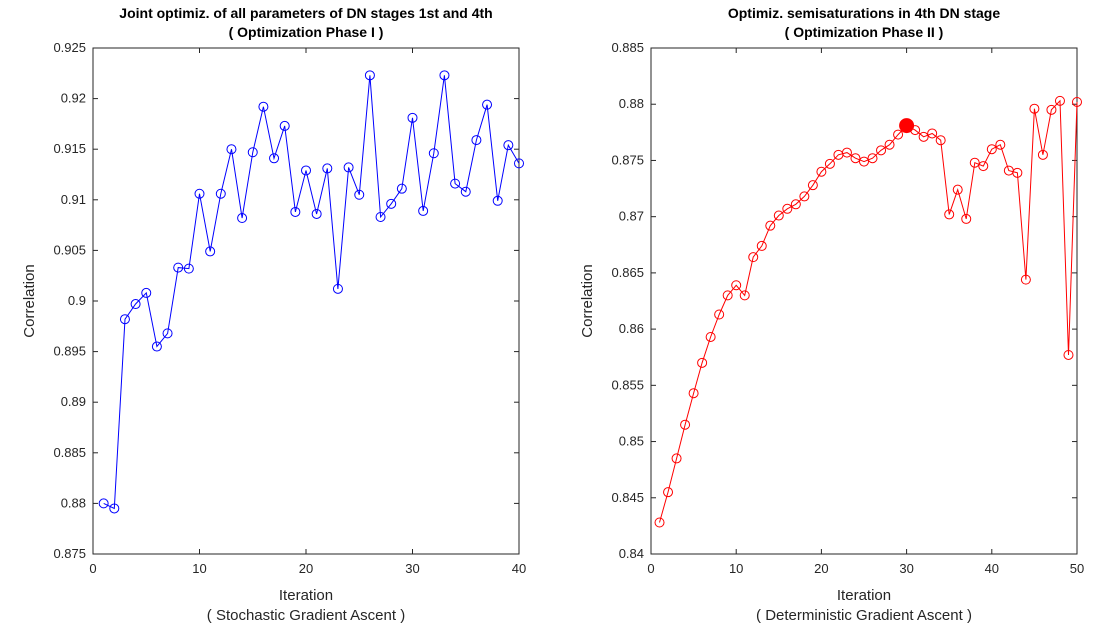 This screenshot has width=1099, height=628. I want to click on x-tick-label: 50, so click(1077, 568).